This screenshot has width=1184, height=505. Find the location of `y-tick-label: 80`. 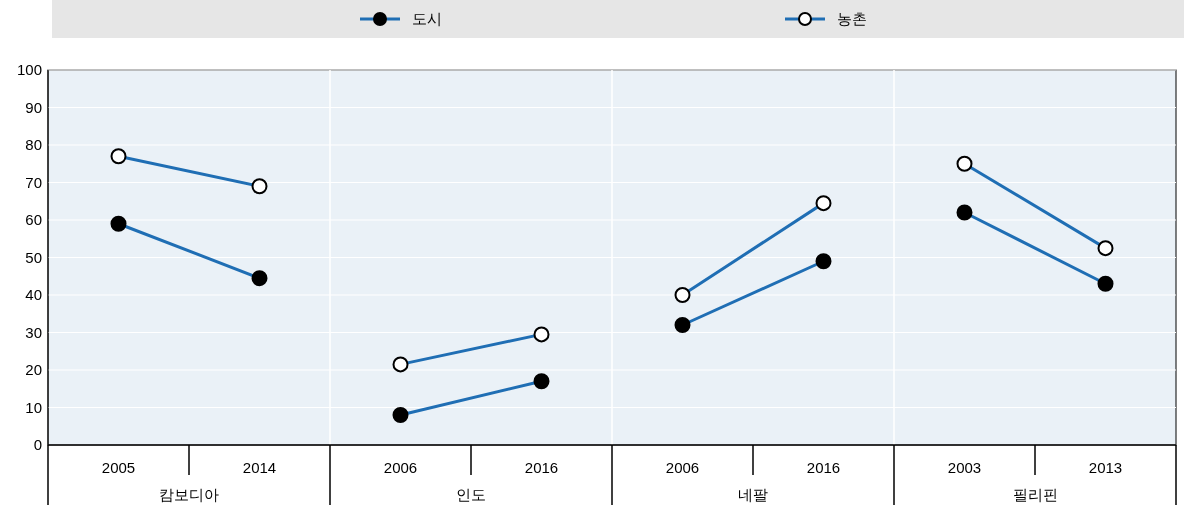

y-tick-label: 80 is located at coordinates (33, 144).